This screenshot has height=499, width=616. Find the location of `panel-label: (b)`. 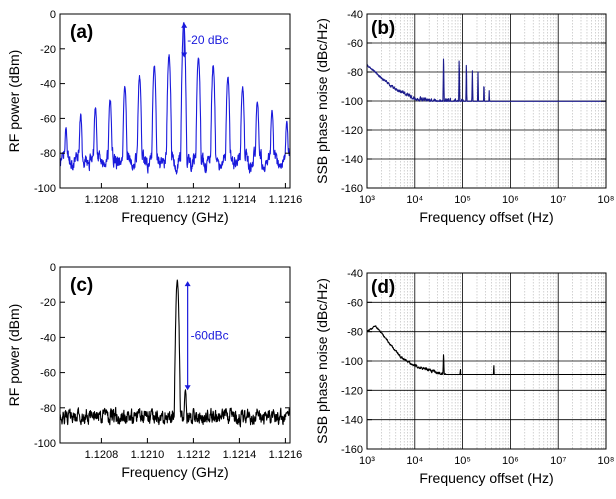

panel-label: (b) is located at coordinates (383, 28).